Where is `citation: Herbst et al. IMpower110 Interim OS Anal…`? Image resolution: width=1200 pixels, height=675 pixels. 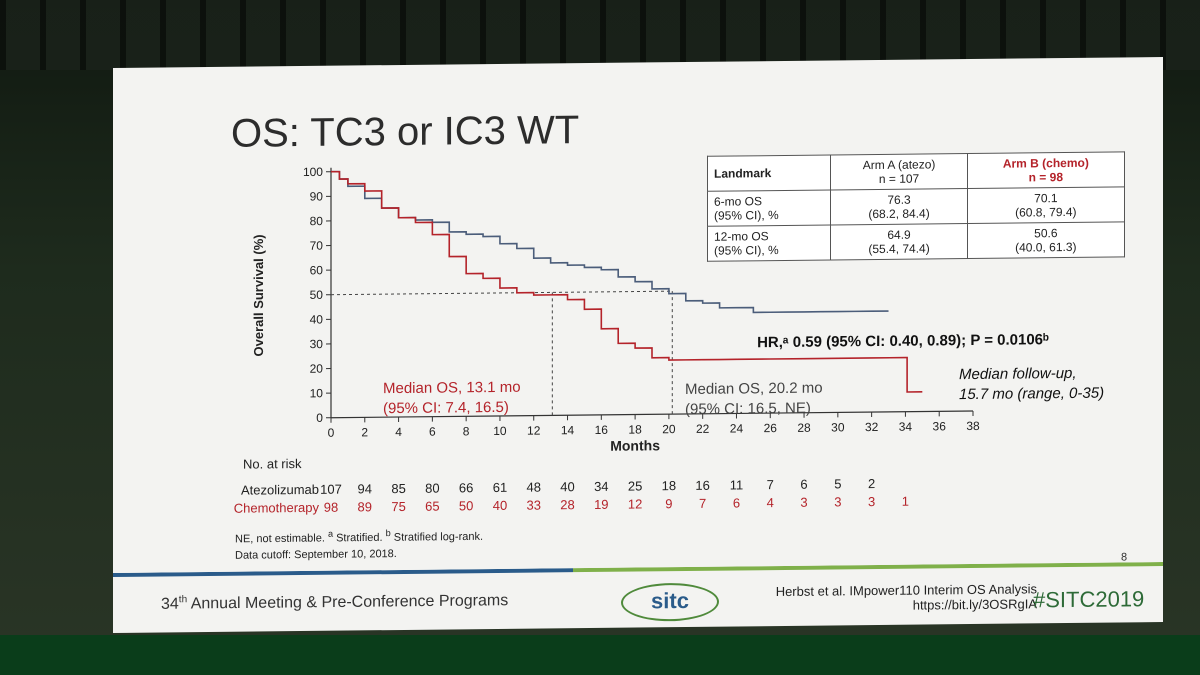 citation: Herbst et al. IMpower110 Interim OS Anal… is located at coordinates (906, 597).